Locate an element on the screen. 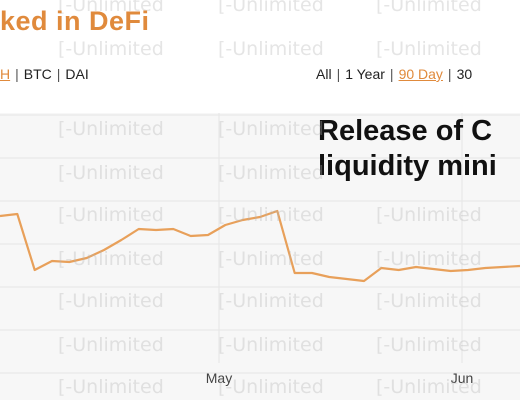 The width and height of the screenshot is (520, 400). asset-option-btc: BTC is located at coordinates (37, 74).